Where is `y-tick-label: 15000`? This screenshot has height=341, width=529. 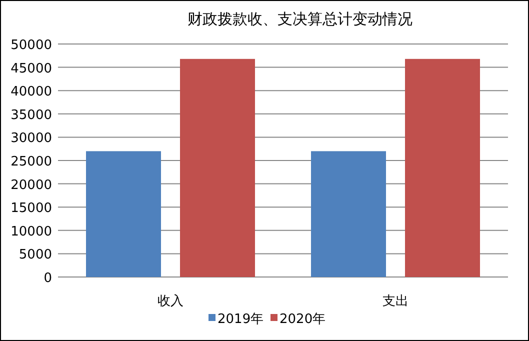
y-tick-label: 15000 is located at coordinates (31, 208).